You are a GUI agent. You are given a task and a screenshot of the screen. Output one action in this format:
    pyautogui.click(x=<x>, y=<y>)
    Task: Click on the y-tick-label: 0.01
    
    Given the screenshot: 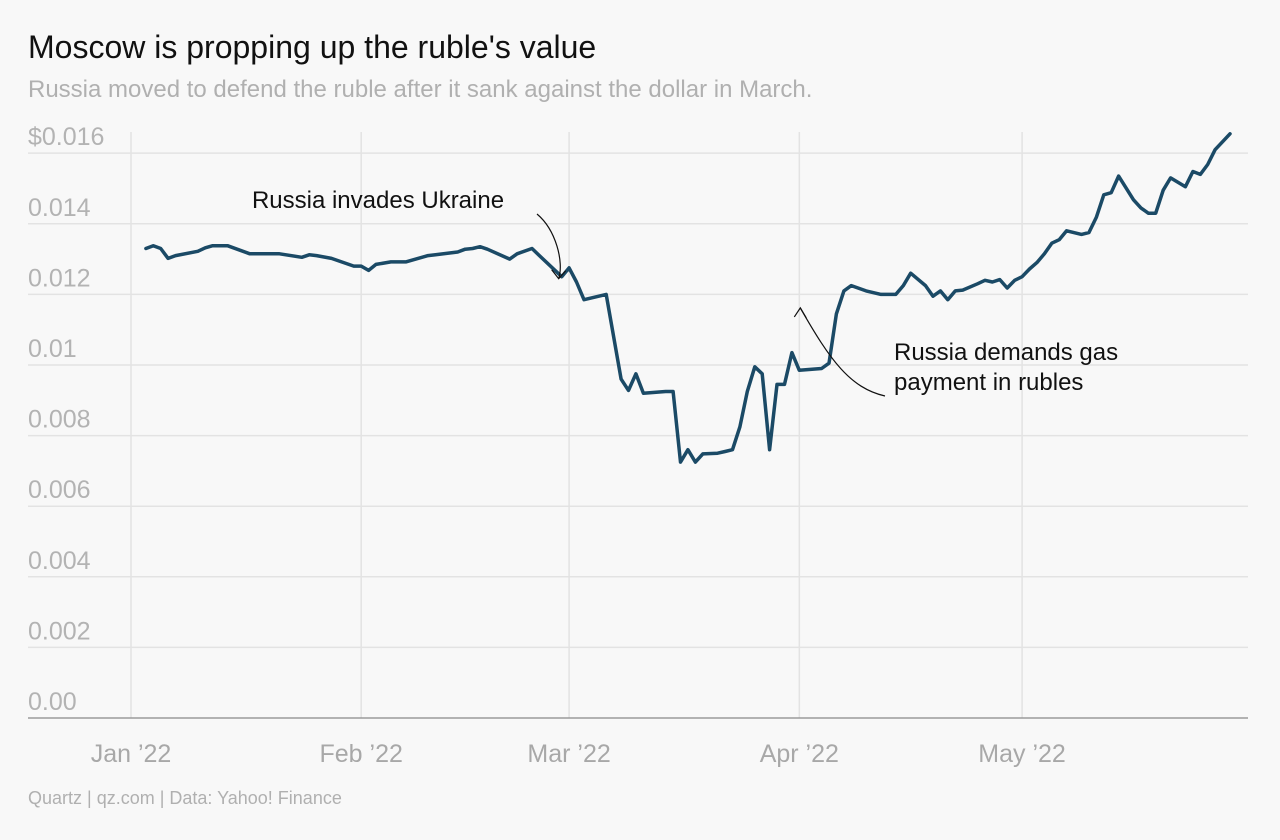 What is the action you would take?
    pyautogui.click(x=52, y=349)
    